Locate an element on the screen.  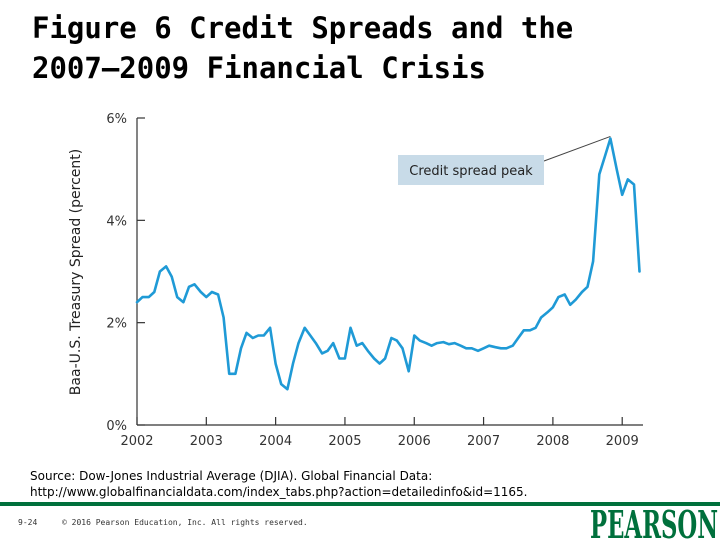
y-tick-label: 4% is located at coordinates (116, 221).